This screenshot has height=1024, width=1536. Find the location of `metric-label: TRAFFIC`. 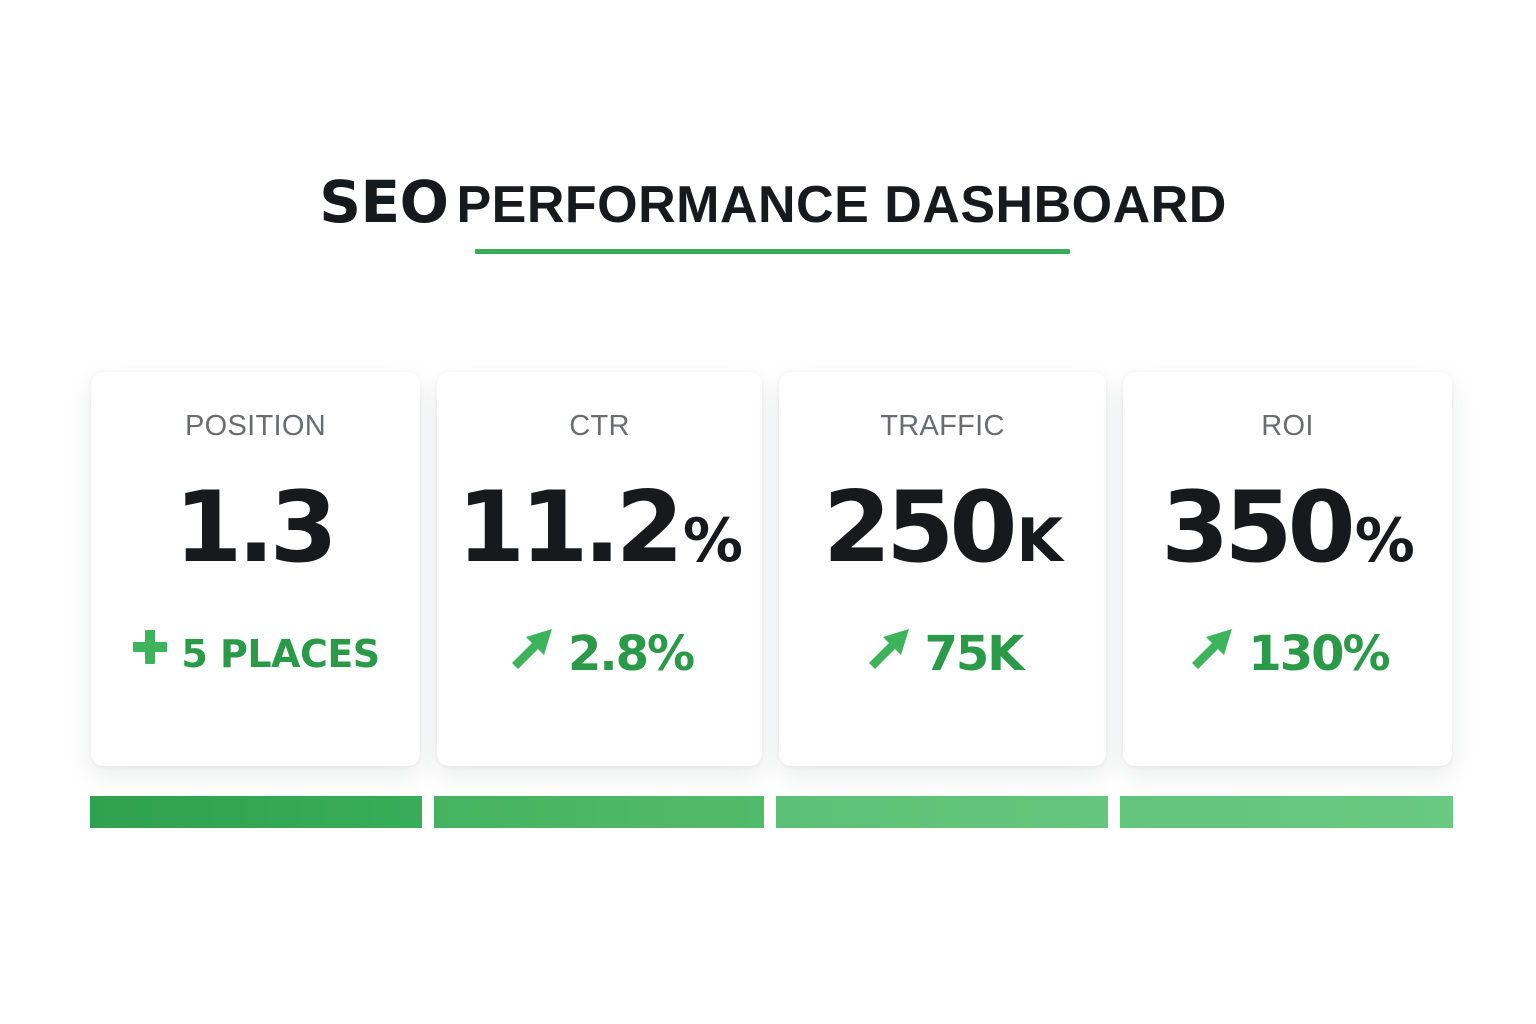

metric-label: TRAFFIC is located at coordinates (942, 426).